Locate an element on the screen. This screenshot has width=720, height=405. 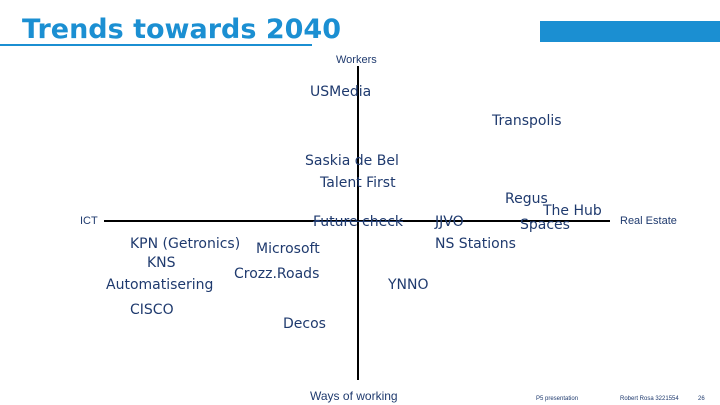
item-crozzroads: Crozz.Roads is located at coordinates (277, 274).